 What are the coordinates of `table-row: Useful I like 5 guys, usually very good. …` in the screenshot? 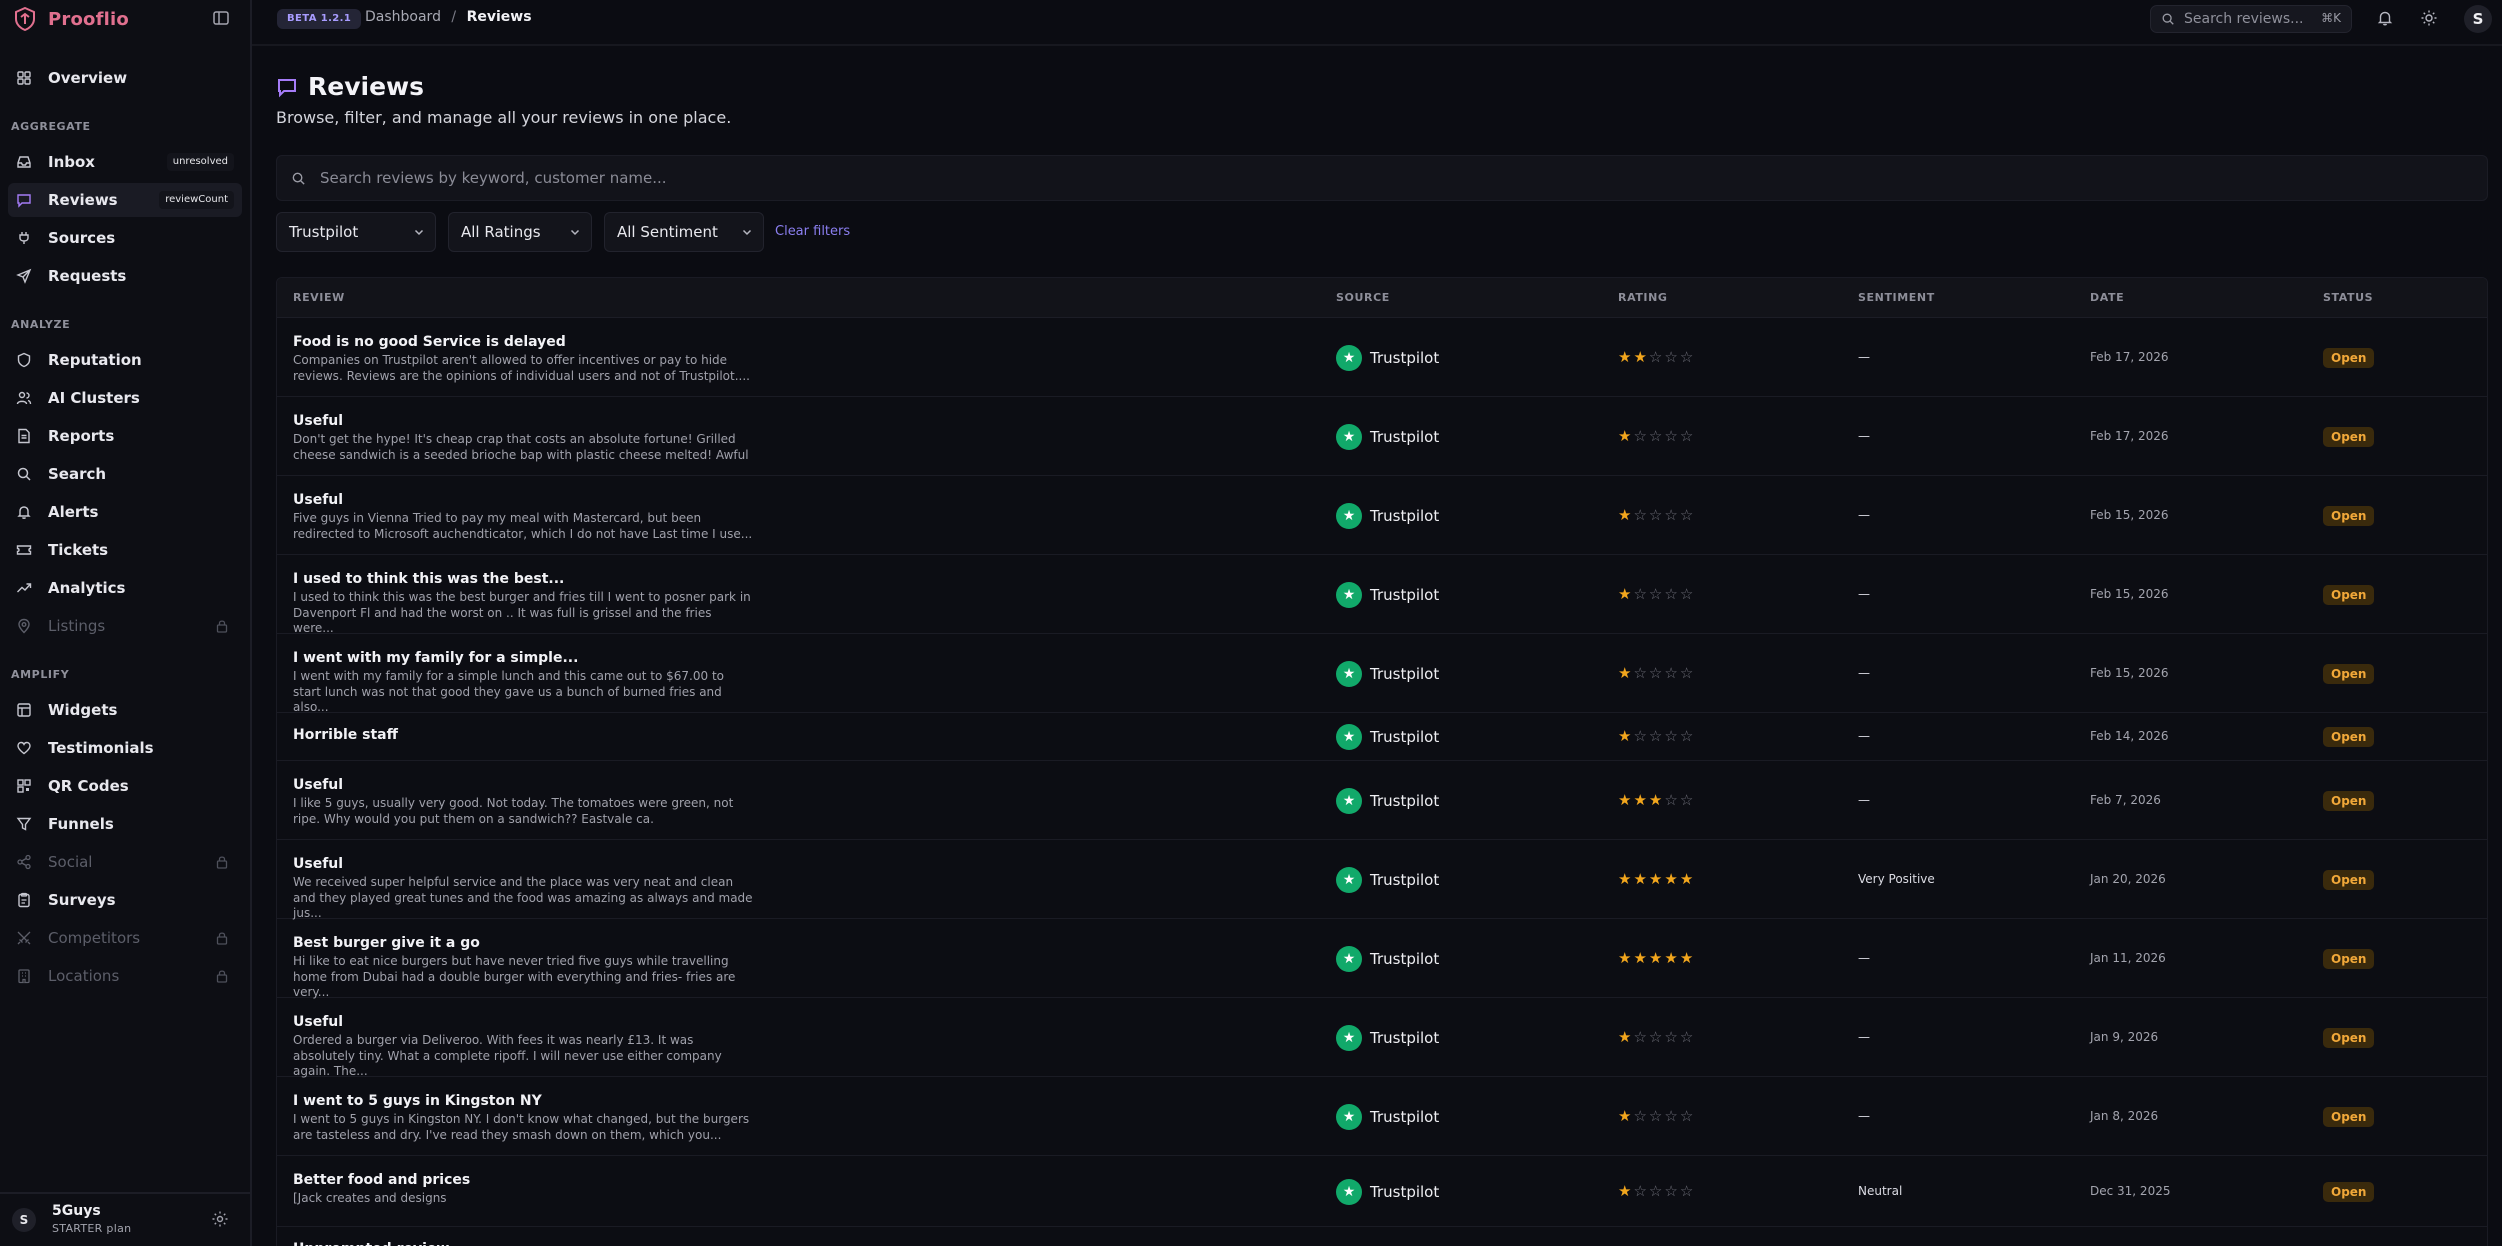 It's located at (1382, 800).